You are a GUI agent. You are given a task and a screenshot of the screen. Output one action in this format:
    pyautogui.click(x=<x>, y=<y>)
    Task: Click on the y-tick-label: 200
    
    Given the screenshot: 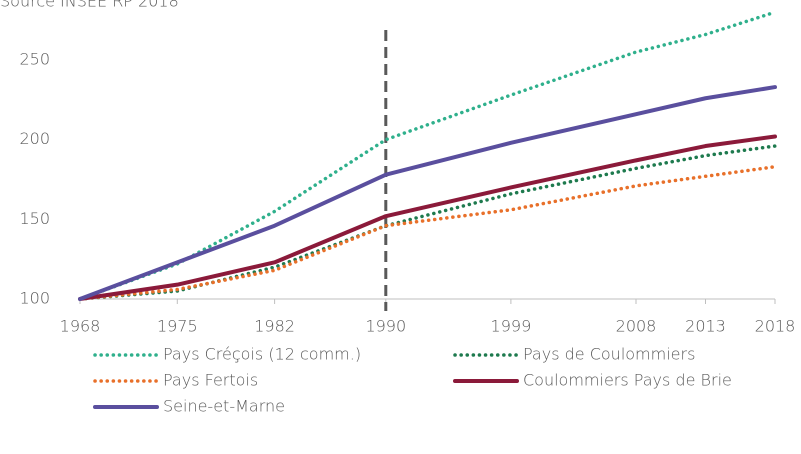 What is the action you would take?
    pyautogui.click(x=34, y=138)
    